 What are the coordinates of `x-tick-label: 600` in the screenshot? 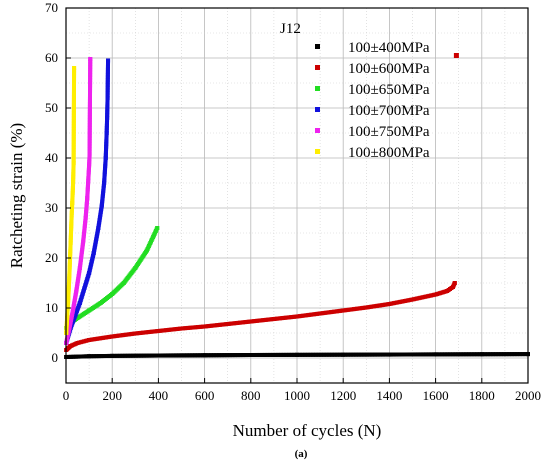 It's located at (205, 395).